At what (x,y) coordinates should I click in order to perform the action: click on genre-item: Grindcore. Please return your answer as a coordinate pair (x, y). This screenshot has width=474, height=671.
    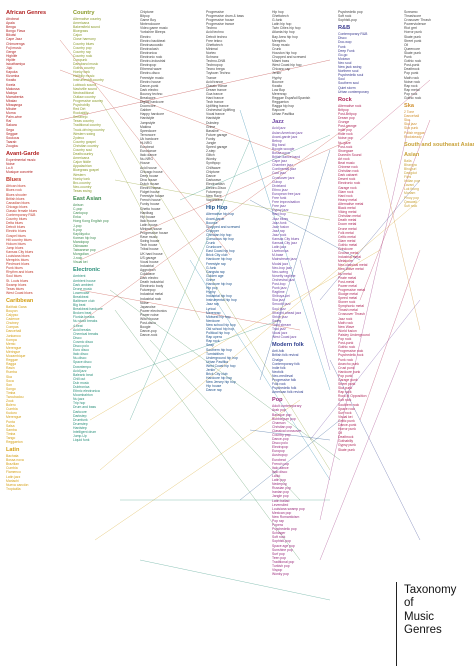
    Looking at the image, I should click on (345, 248).